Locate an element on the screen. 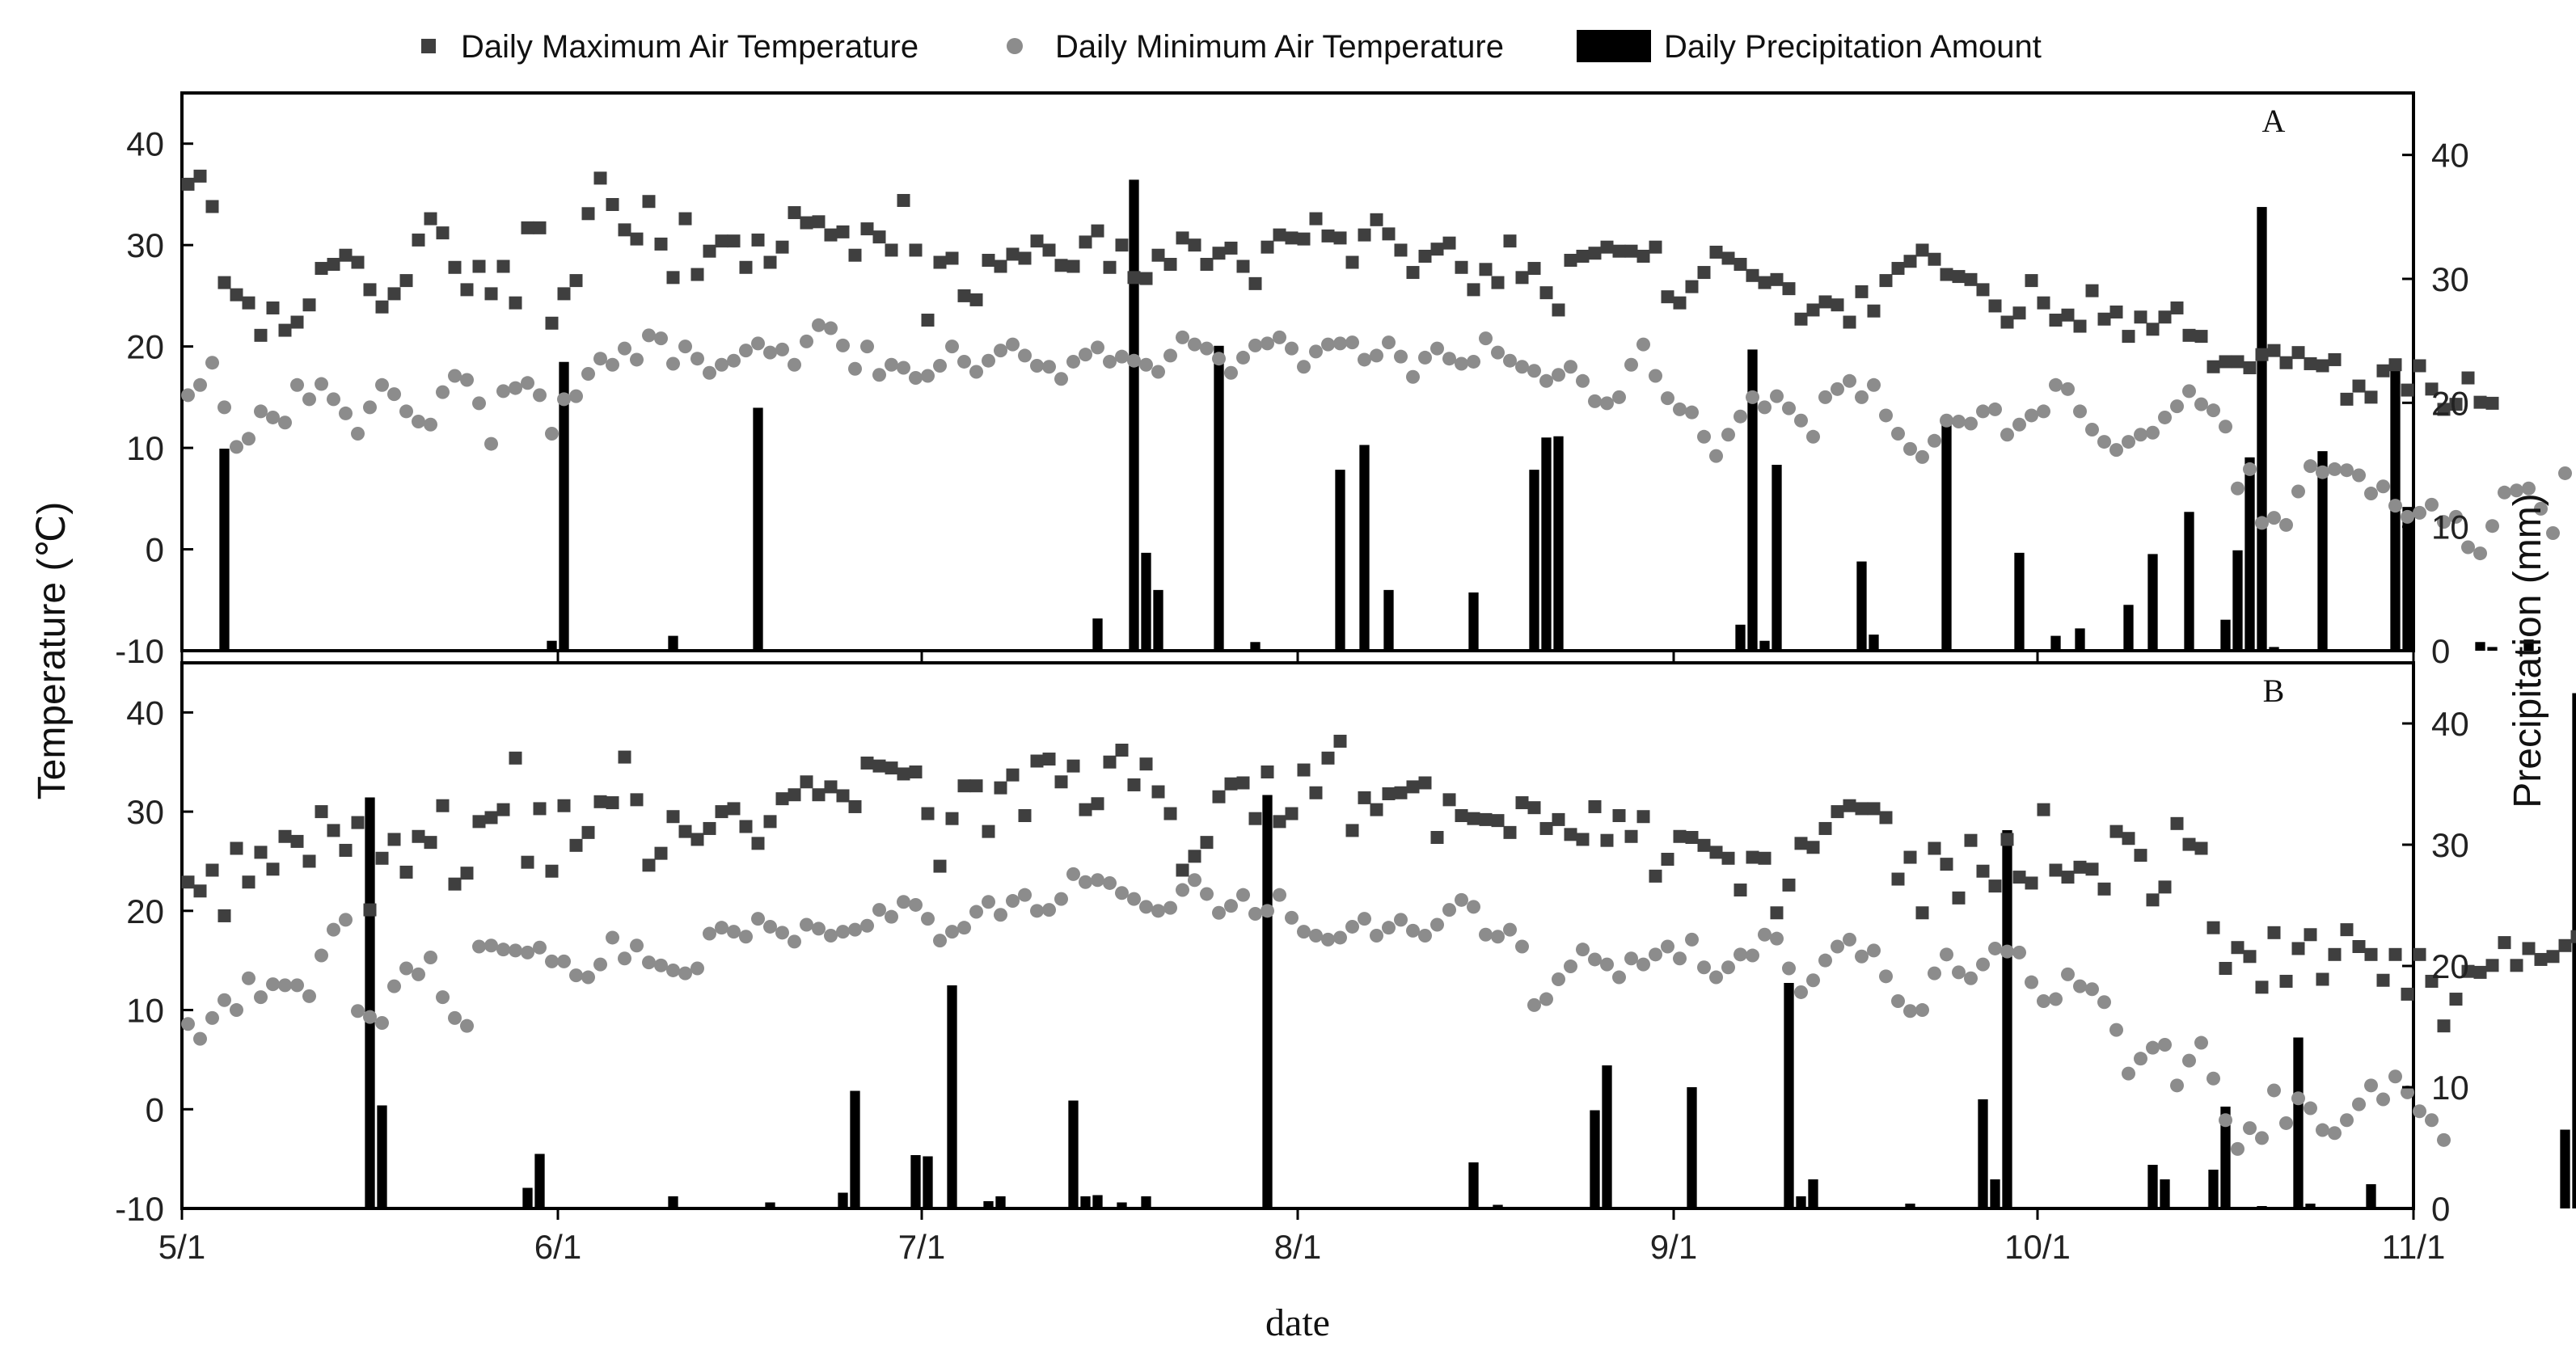  y-left-tick-label: 0 is located at coordinates (155, 1109).